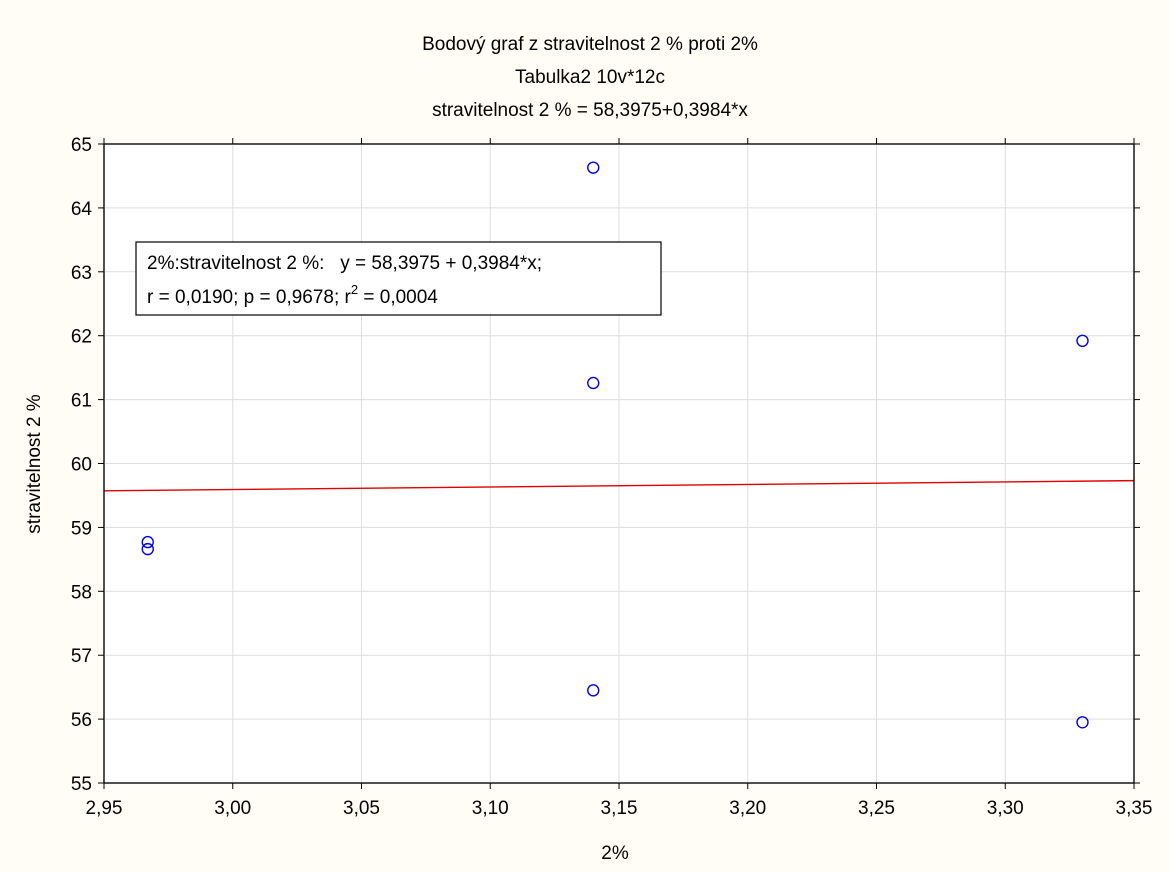 Image resolution: width=1169 pixels, height=872 pixels. What do you see at coordinates (1005, 808) in the screenshot?
I see `x-tick-label: 3,30` at bounding box center [1005, 808].